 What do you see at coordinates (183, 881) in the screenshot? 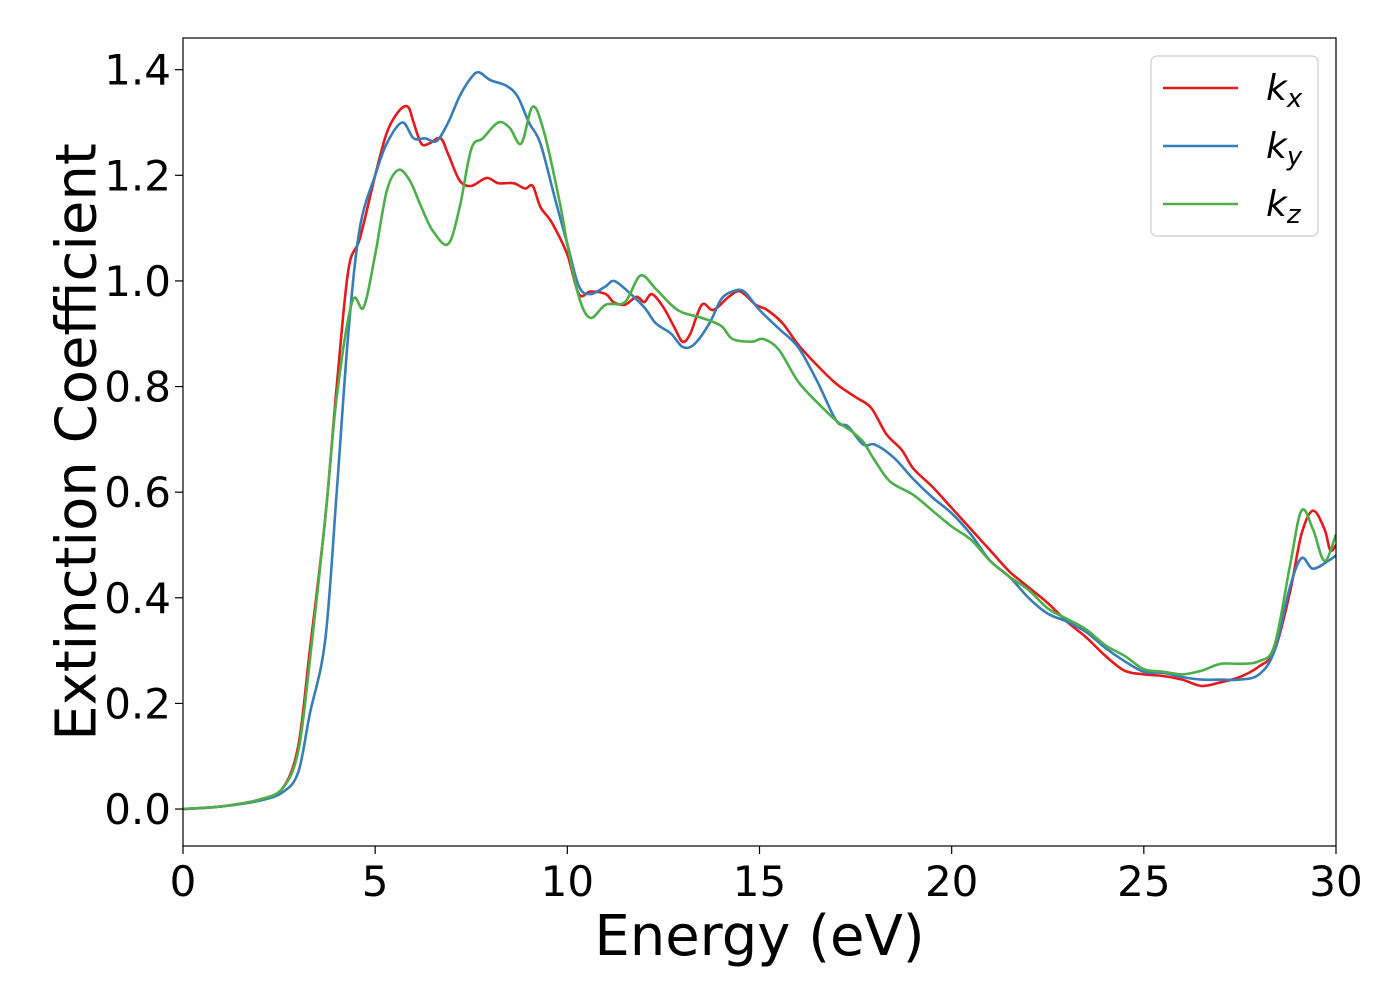
I see `x-tick-label: 0` at bounding box center [183, 881].